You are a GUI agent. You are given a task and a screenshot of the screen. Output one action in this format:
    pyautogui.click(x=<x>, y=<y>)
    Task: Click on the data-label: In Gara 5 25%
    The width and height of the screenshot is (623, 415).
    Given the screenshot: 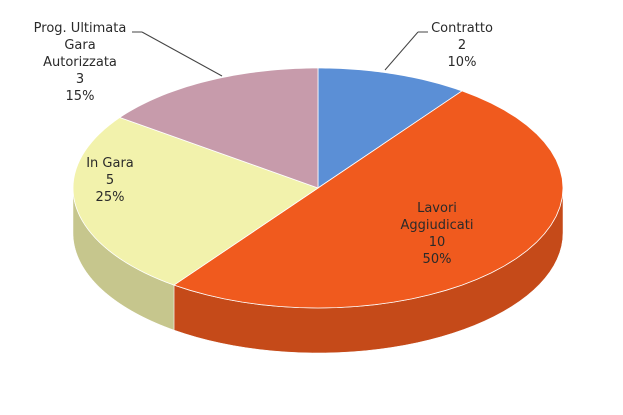 What is the action you would take?
    pyautogui.click(x=110, y=180)
    